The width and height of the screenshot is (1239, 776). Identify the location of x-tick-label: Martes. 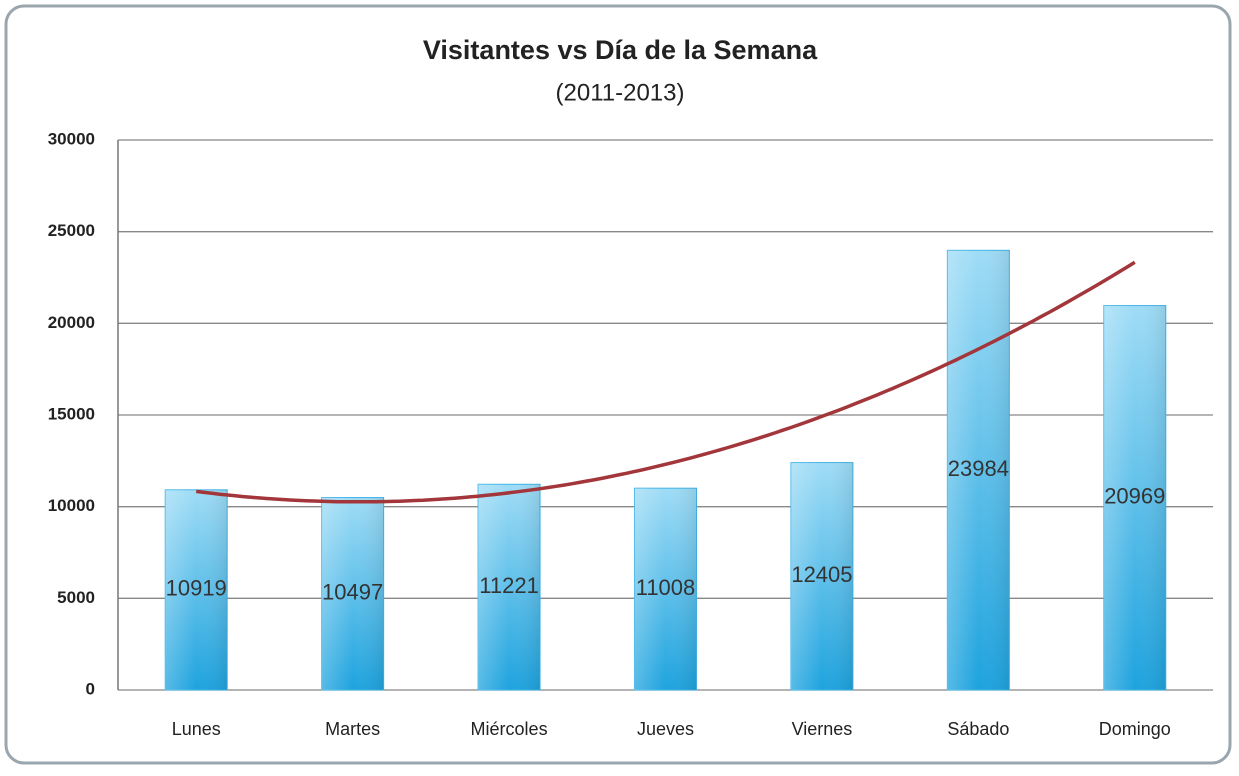
(352, 729).